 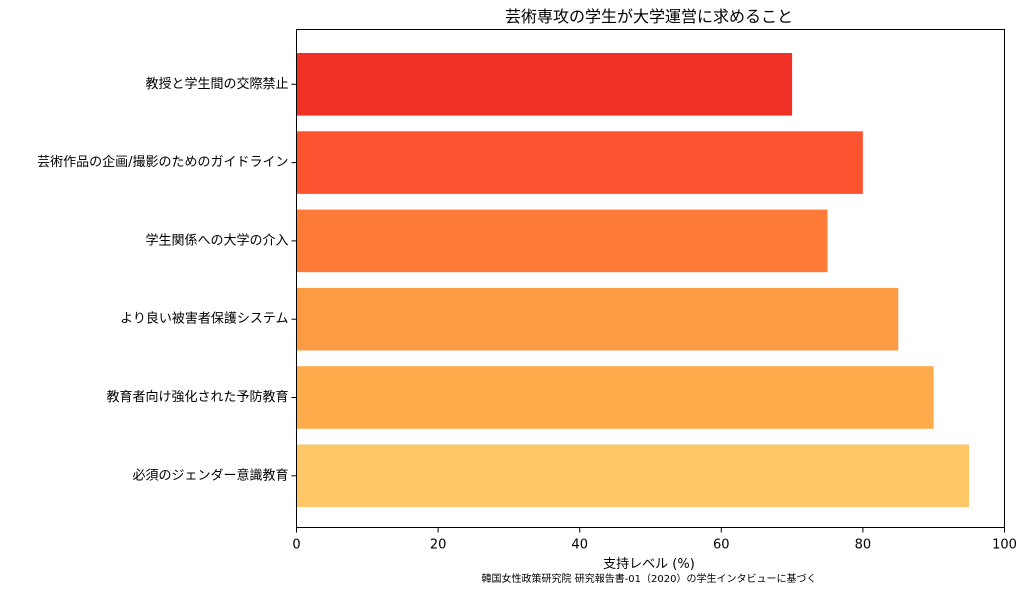 What do you see at coordinates (863, 545) in the screenshot?
I see `x-tick-label: 80` at bounding box center [863, 545].